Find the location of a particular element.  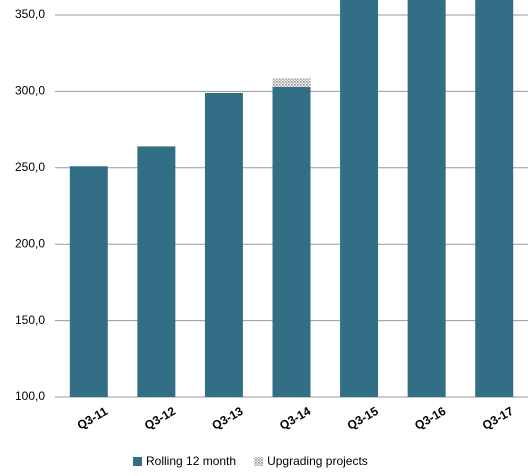

y-tick-label: 350,0 is located at coordinates (30, 14).